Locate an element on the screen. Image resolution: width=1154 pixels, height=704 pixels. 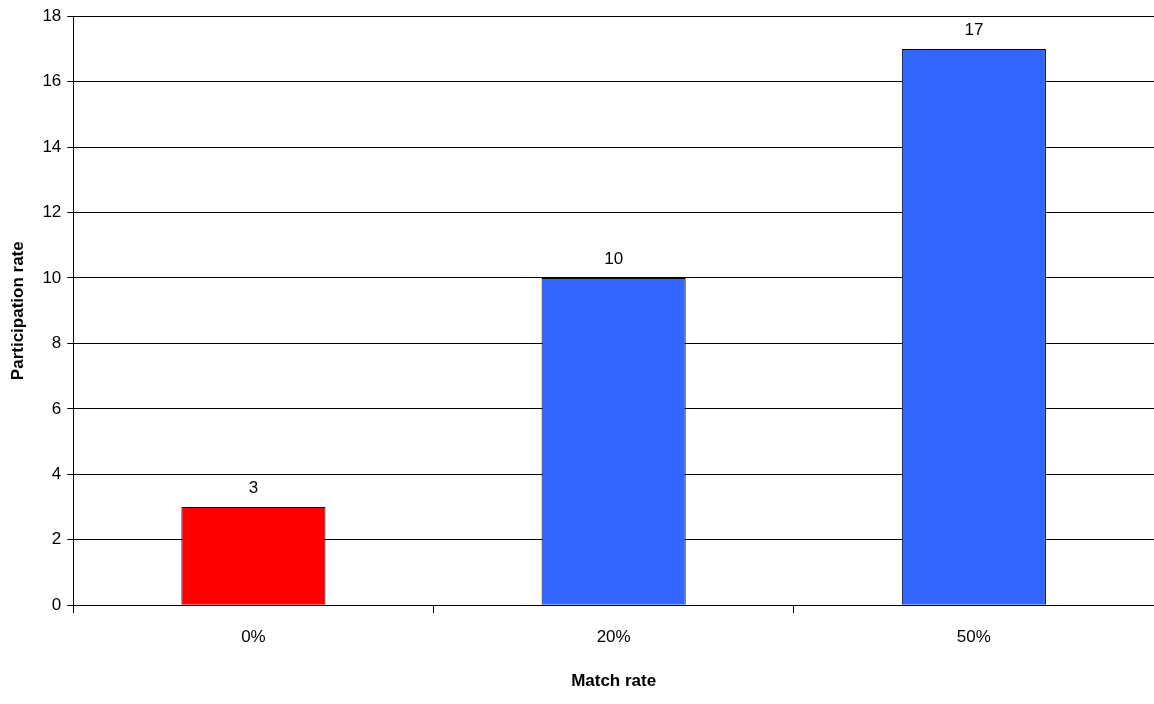
y-tick-label: 14 is located at coordinates (52, 146).